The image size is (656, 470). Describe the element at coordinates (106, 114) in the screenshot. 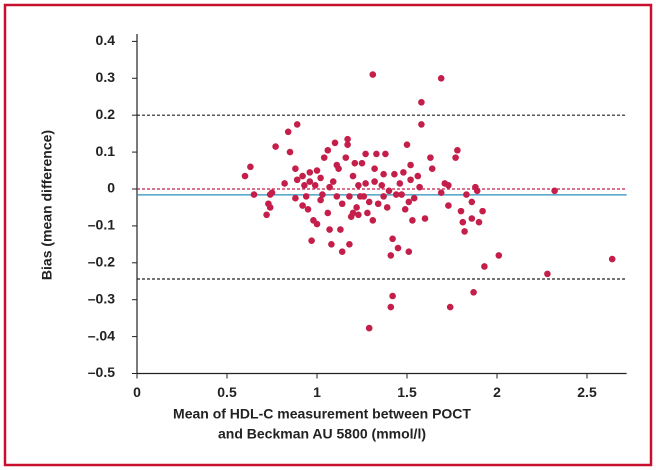

I see `y-tick-label: 0.2` at that location.